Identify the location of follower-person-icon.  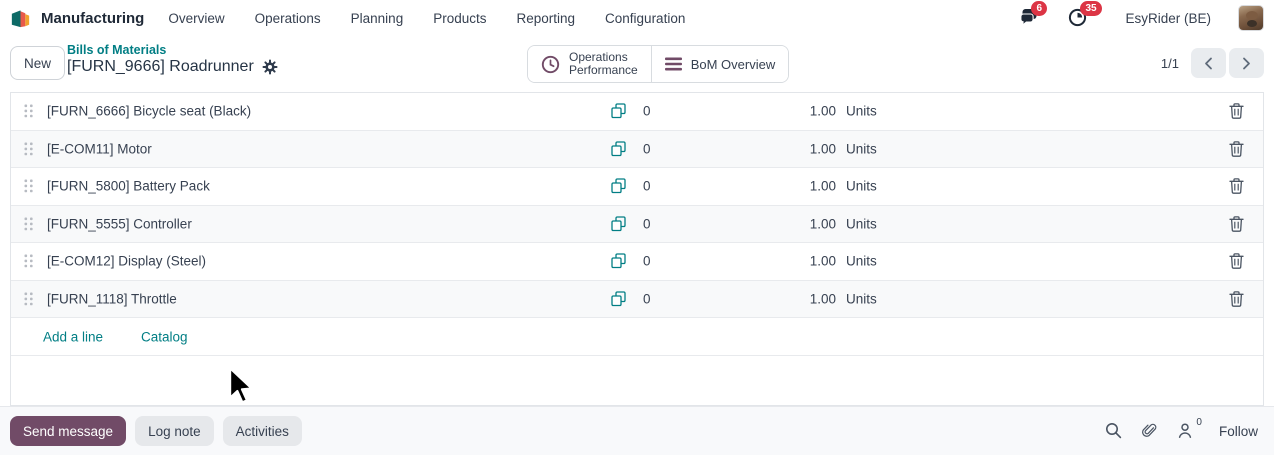
(1185, 430).